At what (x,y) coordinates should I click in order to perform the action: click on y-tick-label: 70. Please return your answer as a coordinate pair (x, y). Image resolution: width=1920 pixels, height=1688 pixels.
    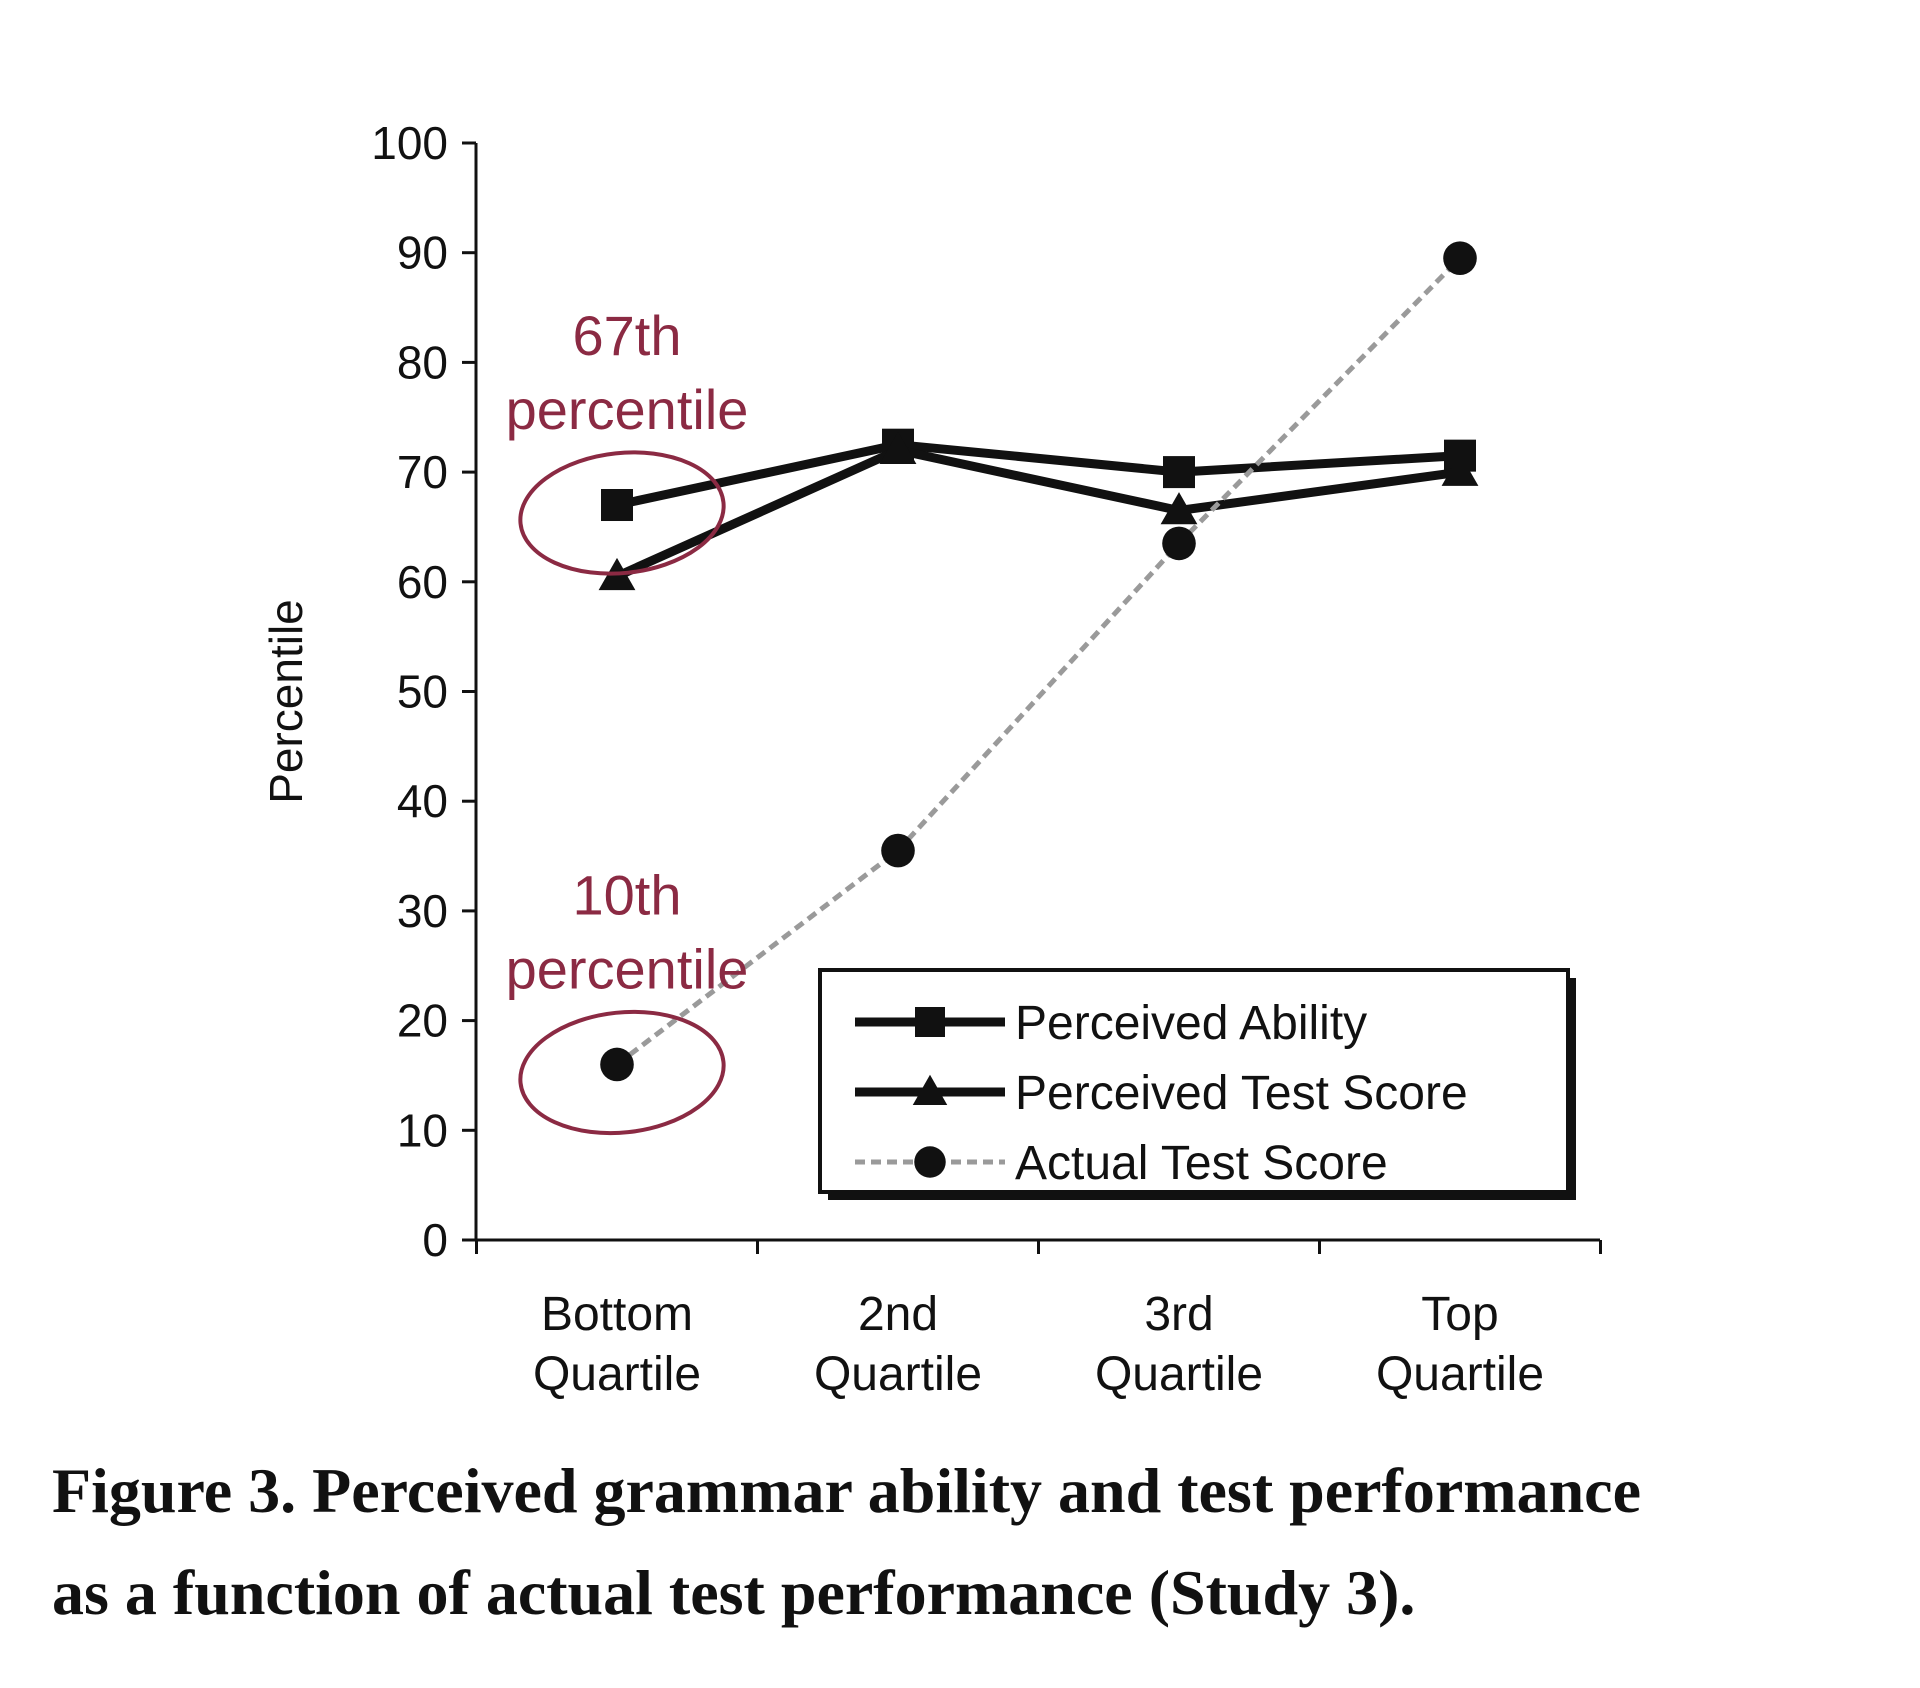
    Looking at the image, I should click on (422, 472).